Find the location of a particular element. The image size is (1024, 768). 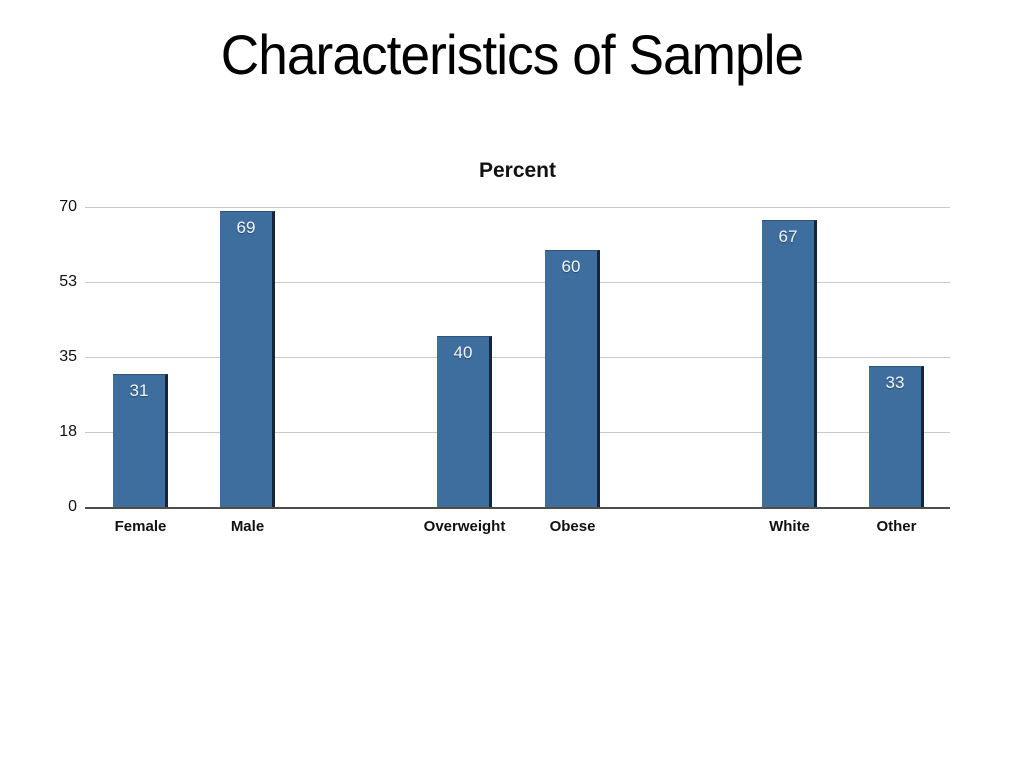

bar-value-label: 69 is located at coordinates (246, 227).